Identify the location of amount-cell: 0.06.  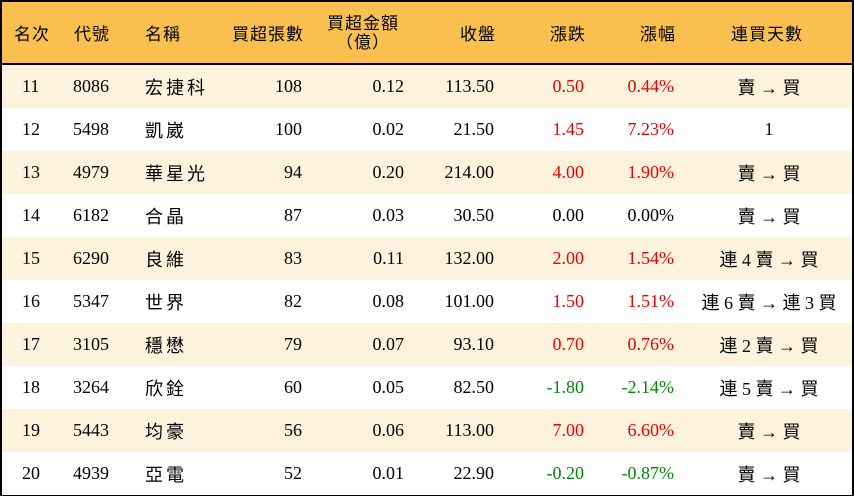
(388, 430).